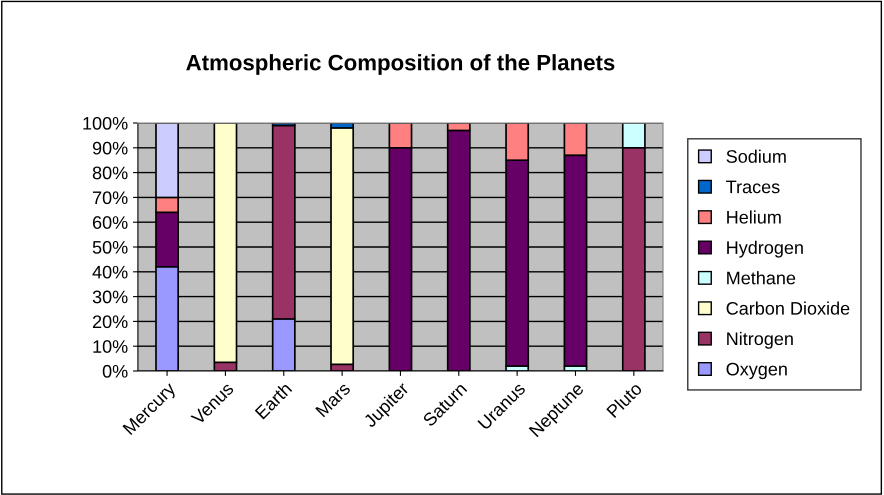 The height and width of the screenshot is (495, 884). What do you see at coordinates (110, 297) in the screenshot?
I see `y-tick-label: 30%` at bounding box center [110, 297].